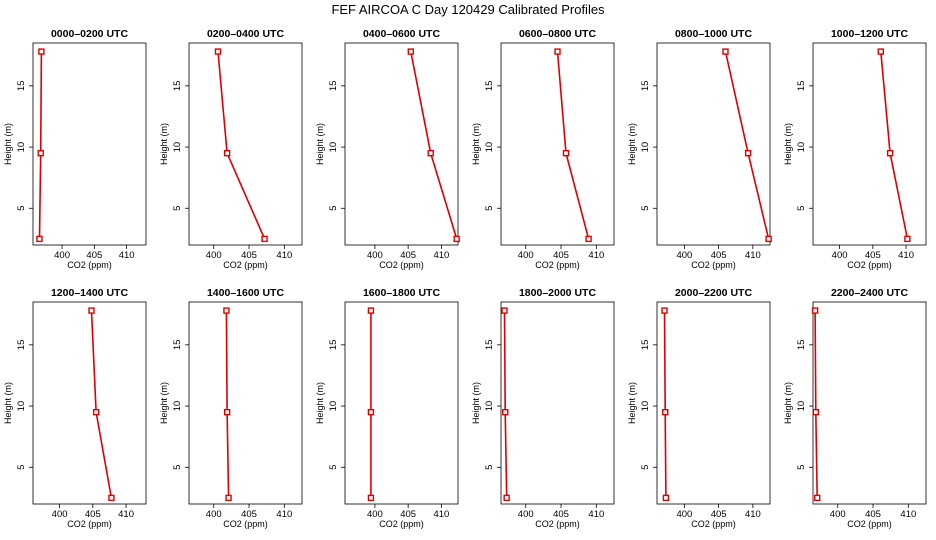  What do you see at coordinates (89, 293) in the screenshot?
I see `panel-title: 1200–1400 UTC` at bounding box center [89, 293].